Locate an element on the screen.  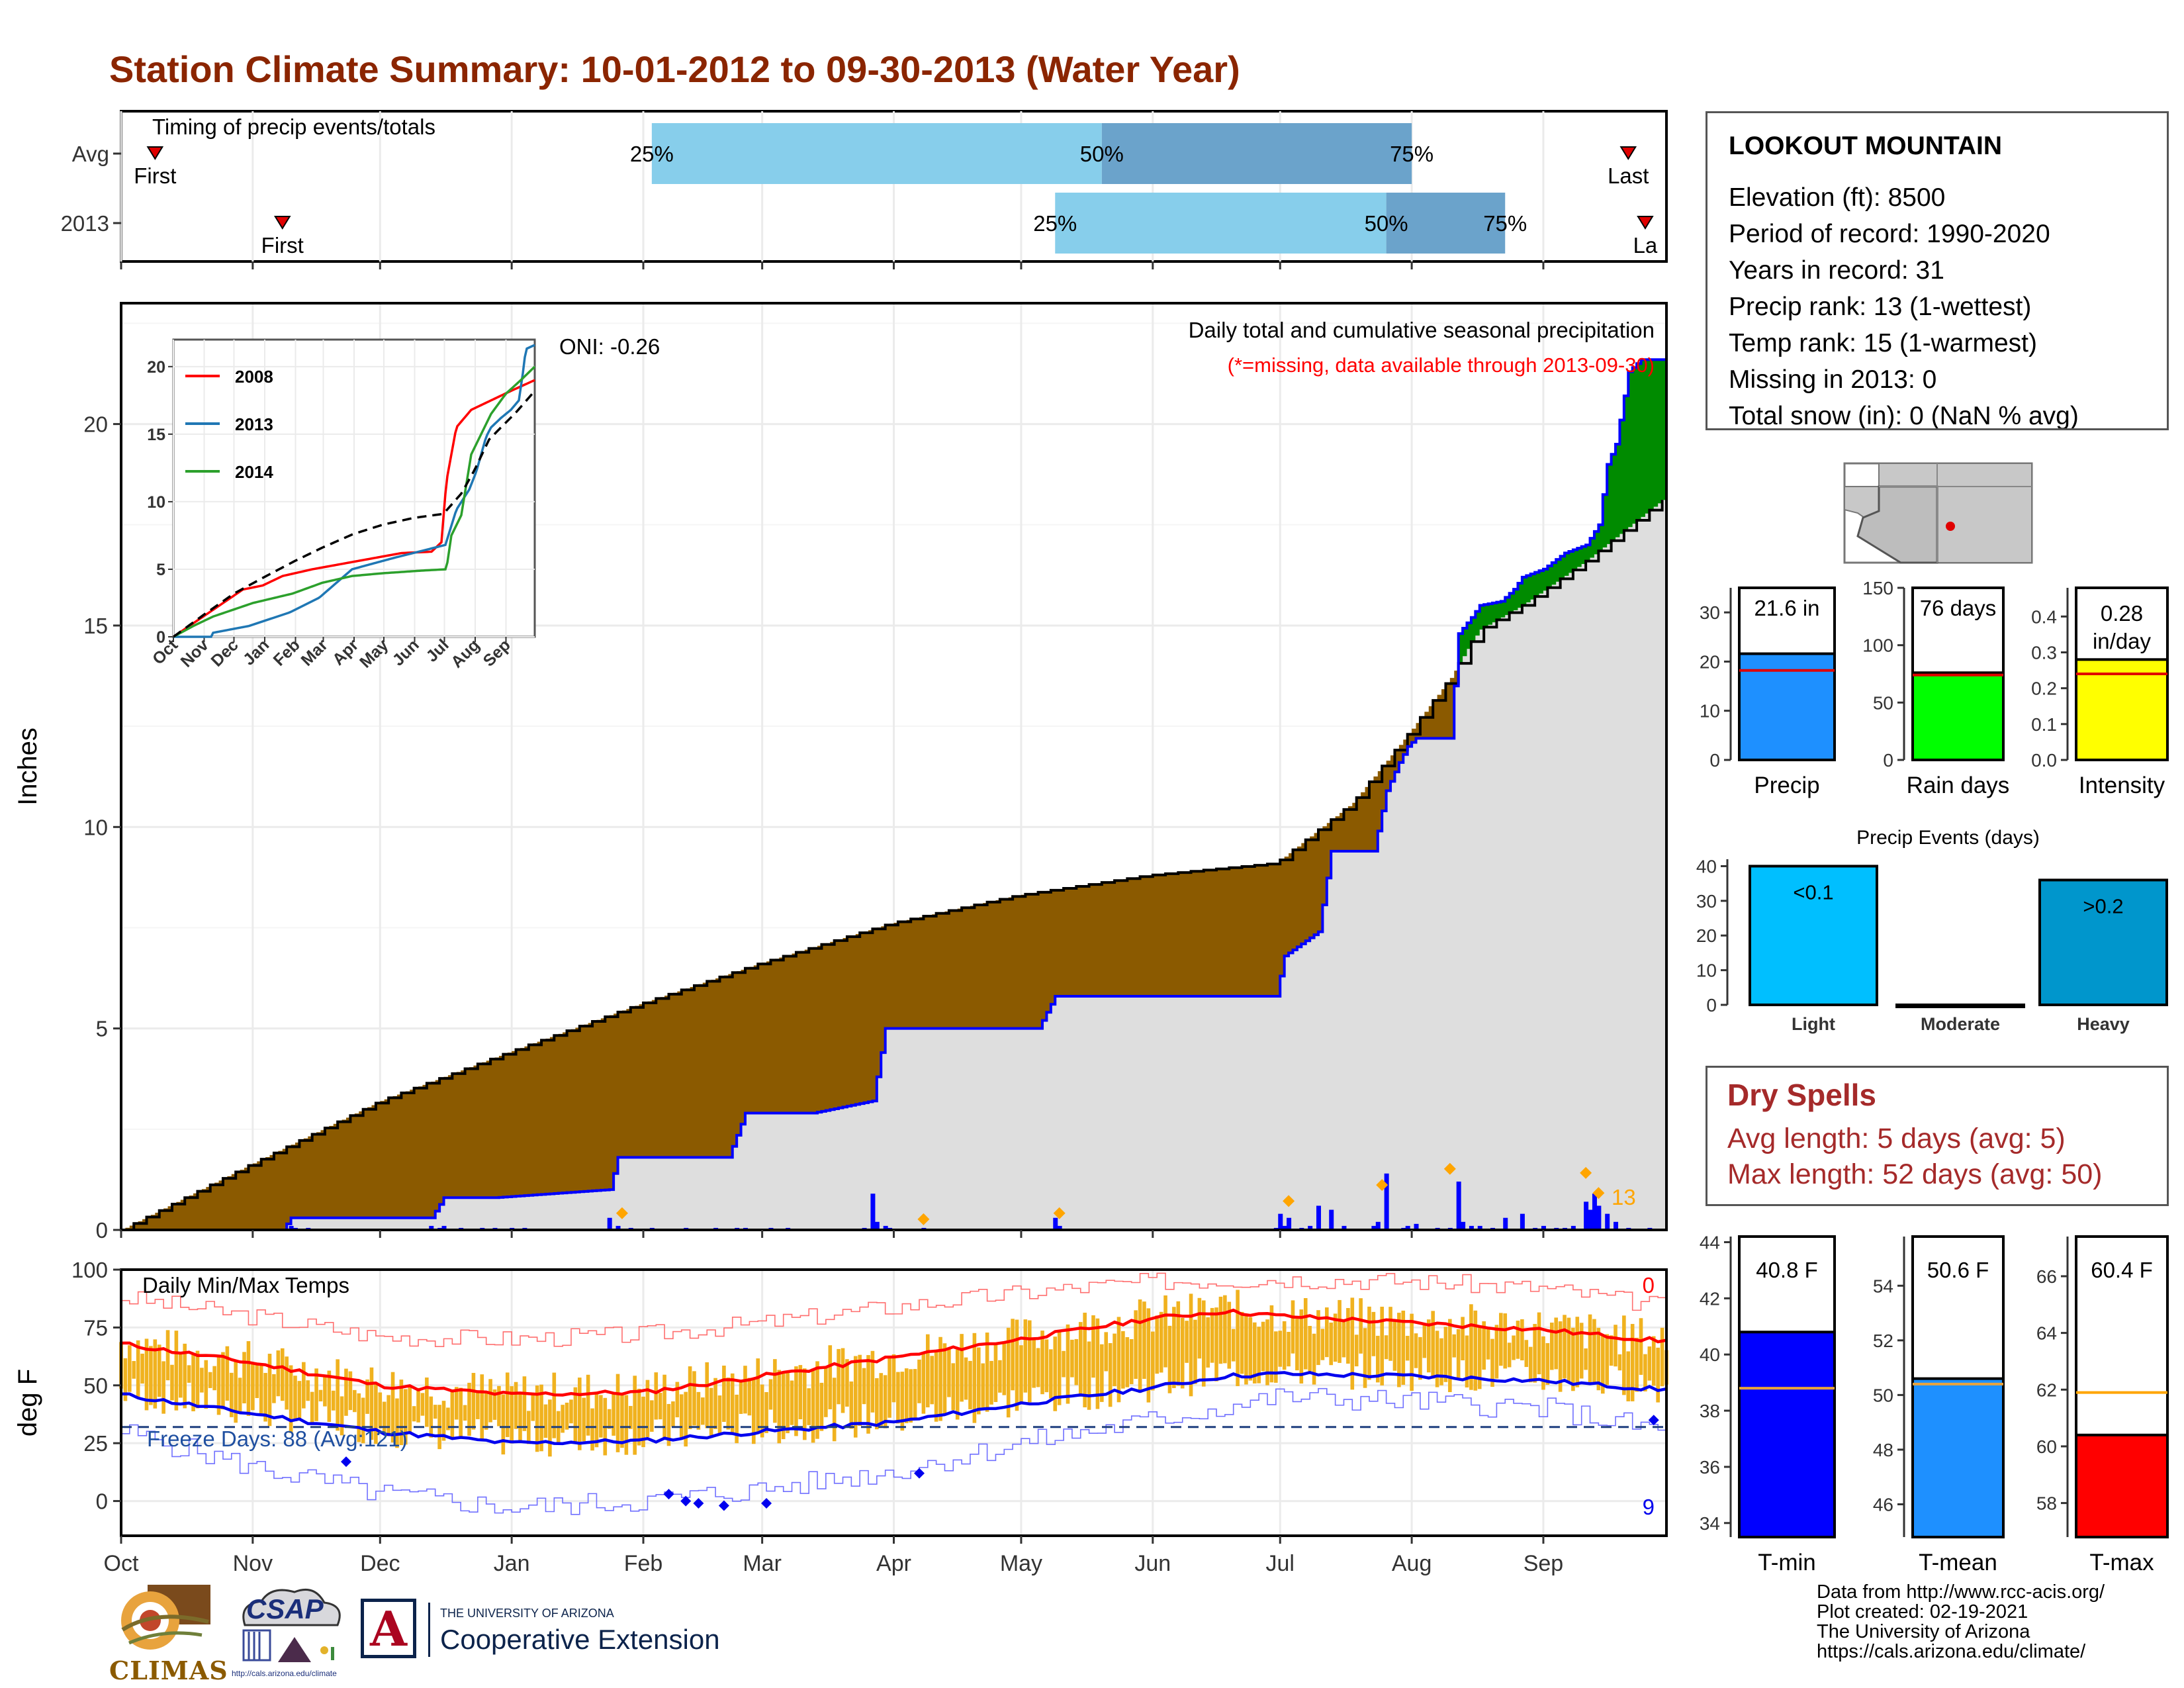
temp-y-tick-label: 25 is located at coordinates (95, 1443).